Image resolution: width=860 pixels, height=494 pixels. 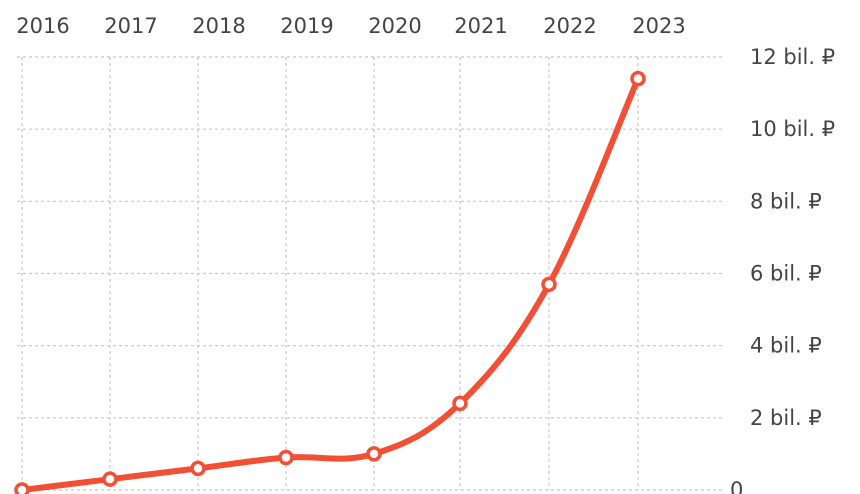 I want to click on y-tick-label: 2 bil. ₽, so click(x=786, y=418).